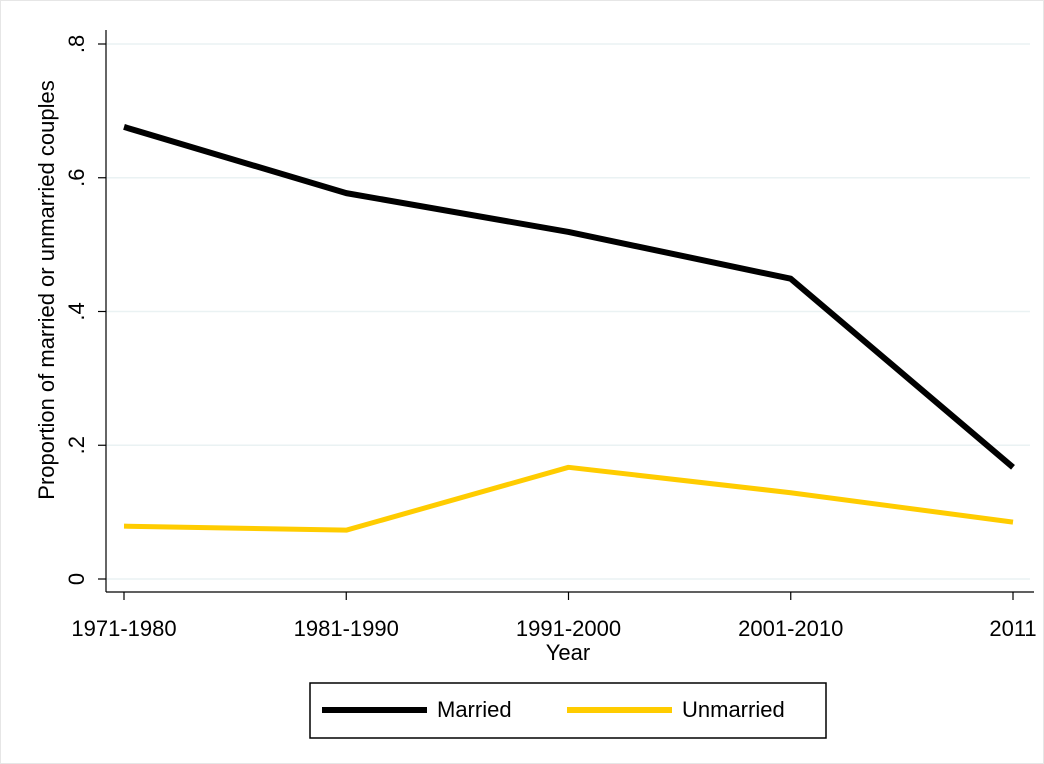  Describe the element at coordinates (733, 709) in the screenshot. I see `legend-label: Unmarried` at that location.